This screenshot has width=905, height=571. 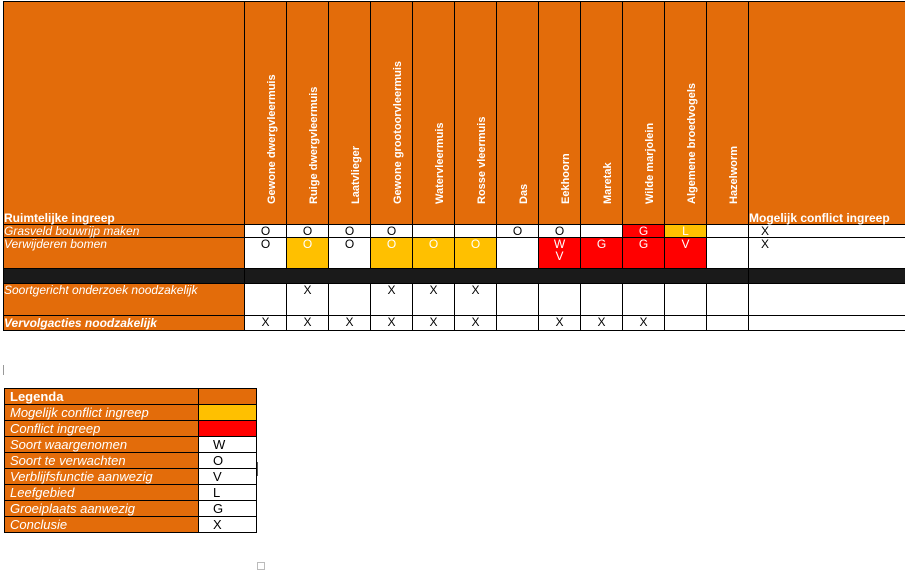 What do you see at coordinates (257, 469) in the screenshot?
I see `table-edge-mark` at bounding box center [257, 469].